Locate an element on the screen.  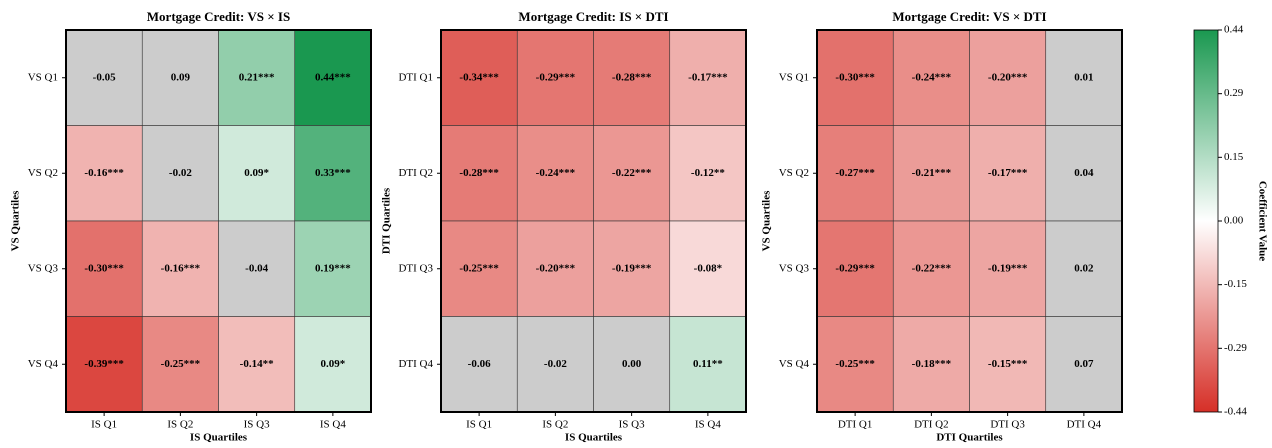
cell-label: -0.06 is located at coordinates (479, 364).